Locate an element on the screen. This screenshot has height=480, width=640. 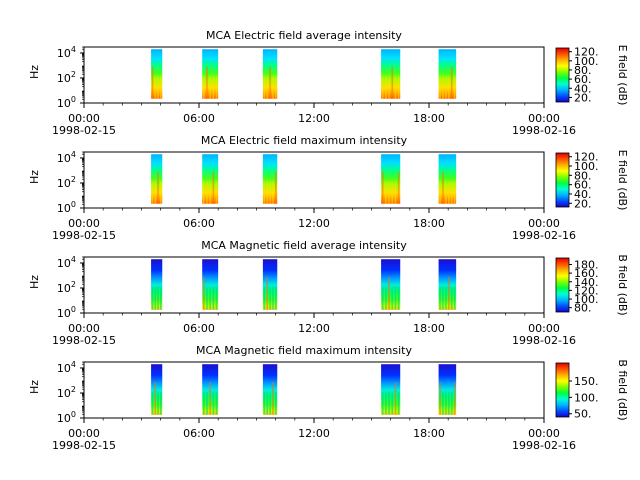
colorbar is located at coordinates (562, 285).